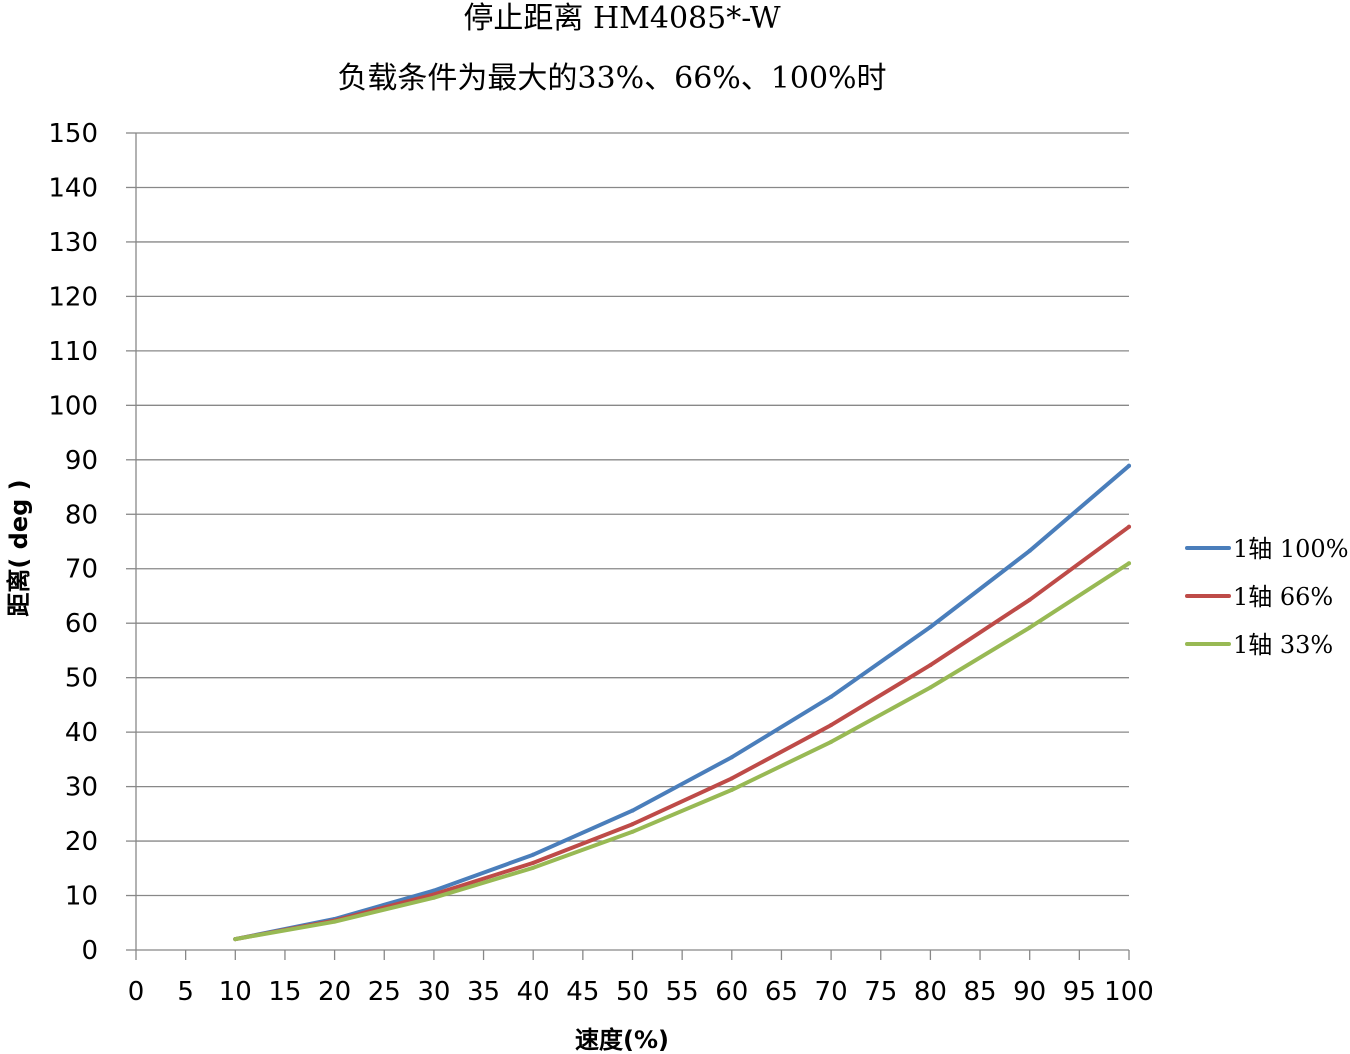 The width and height of the screenshot is (1350, 1054). What do you see at coordinates (731, 992) in the screenshot?
I see `x-tick-label: 60` at bounding box center [731, 992].